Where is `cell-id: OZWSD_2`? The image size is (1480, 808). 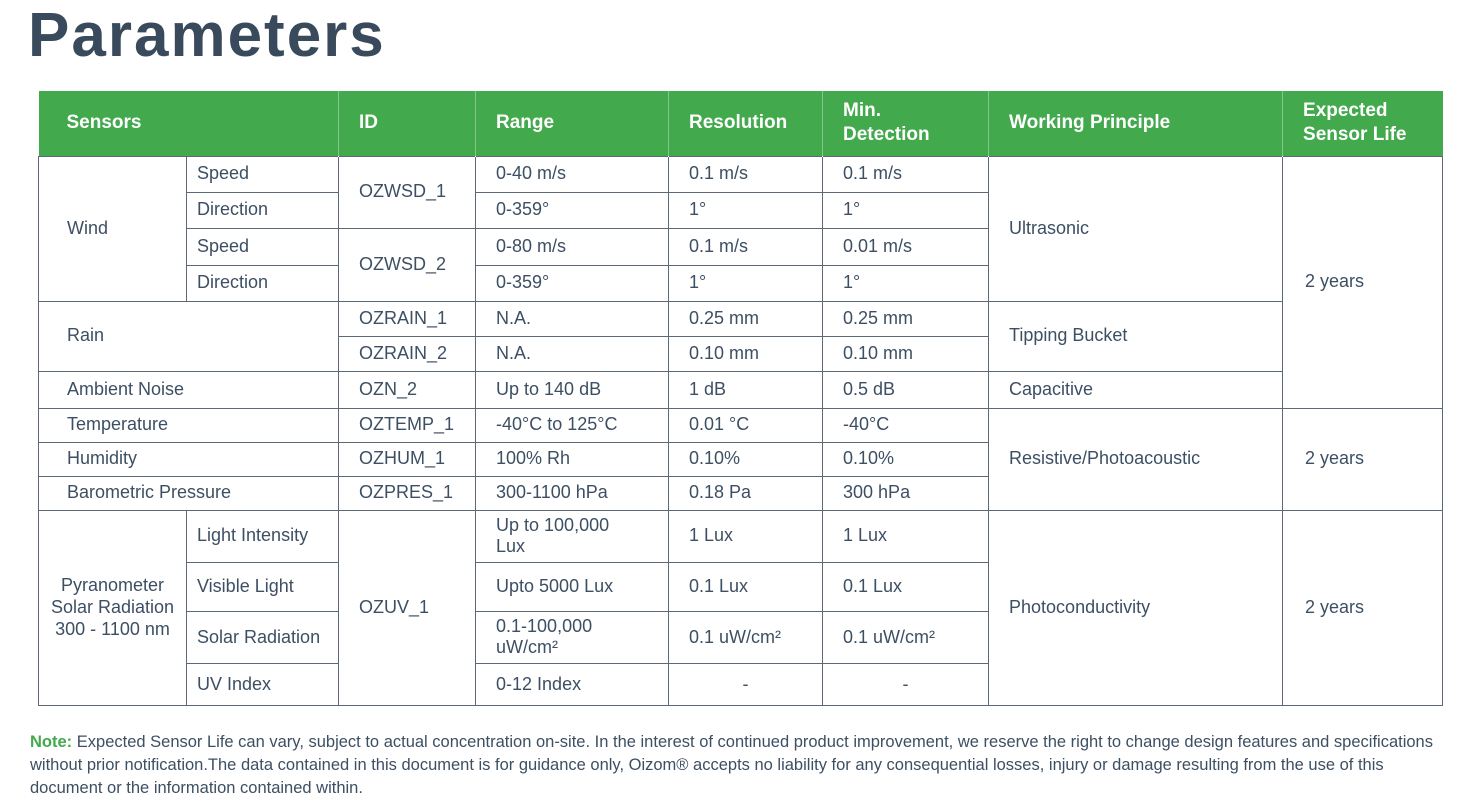
cell-id: OZWSD_2 is located at coordinates (407, 264).